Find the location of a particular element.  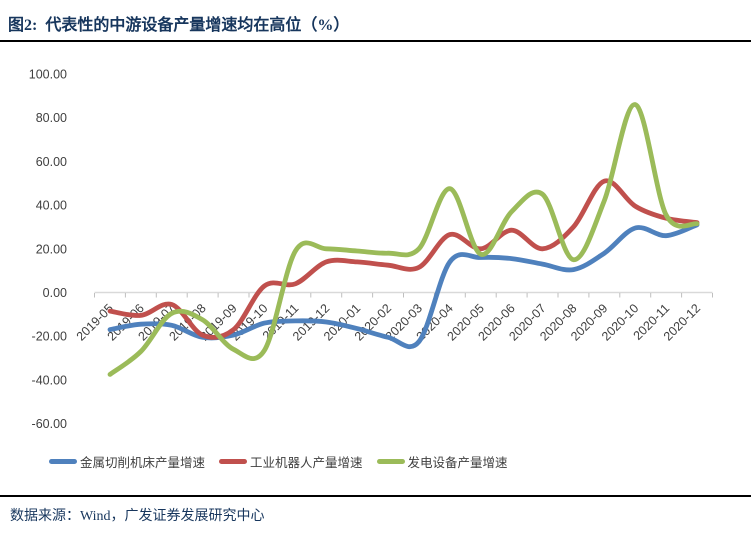

legend-label: 工业机器人产量增速 is located at coordinates (306, 463).